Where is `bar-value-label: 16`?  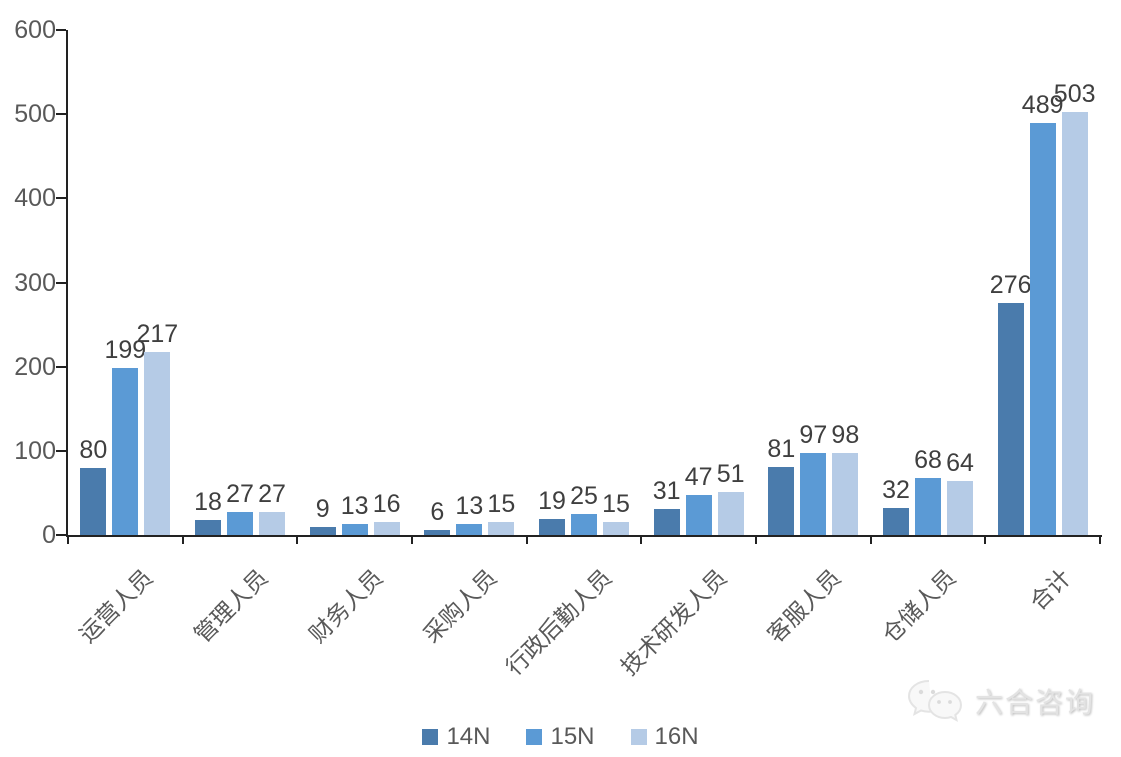
bar-value-label: 16 is located at coordinates (386, 504).